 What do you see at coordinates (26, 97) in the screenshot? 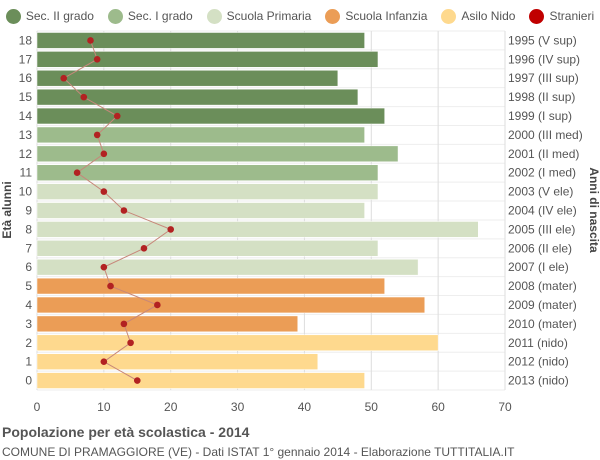
I see `age-tick-label: 15` at bounding box center [26, 97].